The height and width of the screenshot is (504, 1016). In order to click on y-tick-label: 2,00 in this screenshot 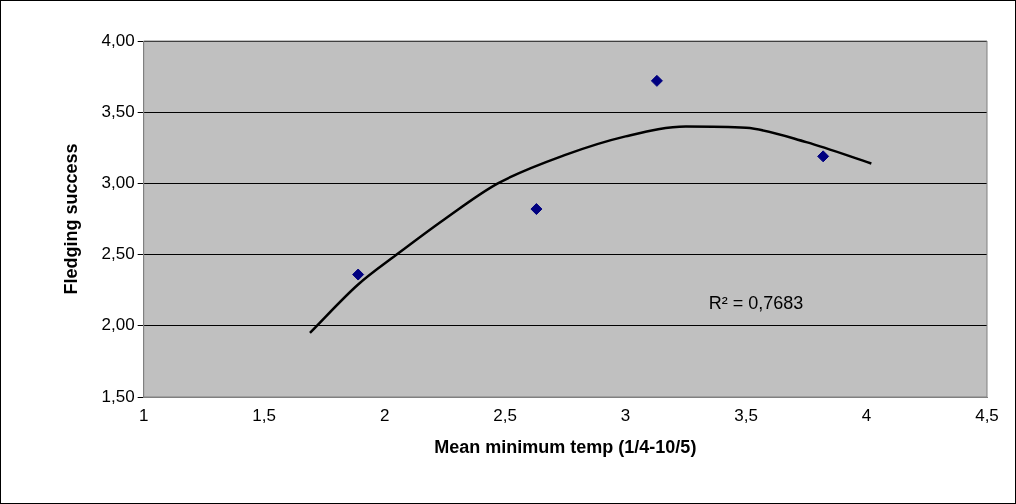, I will do `click(118, 325)`.